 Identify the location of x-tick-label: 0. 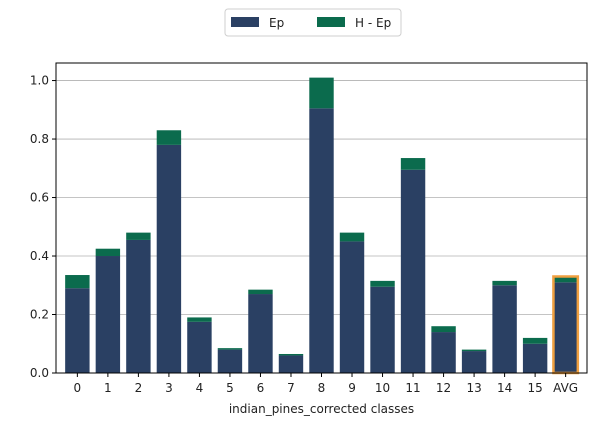
(78, 388).